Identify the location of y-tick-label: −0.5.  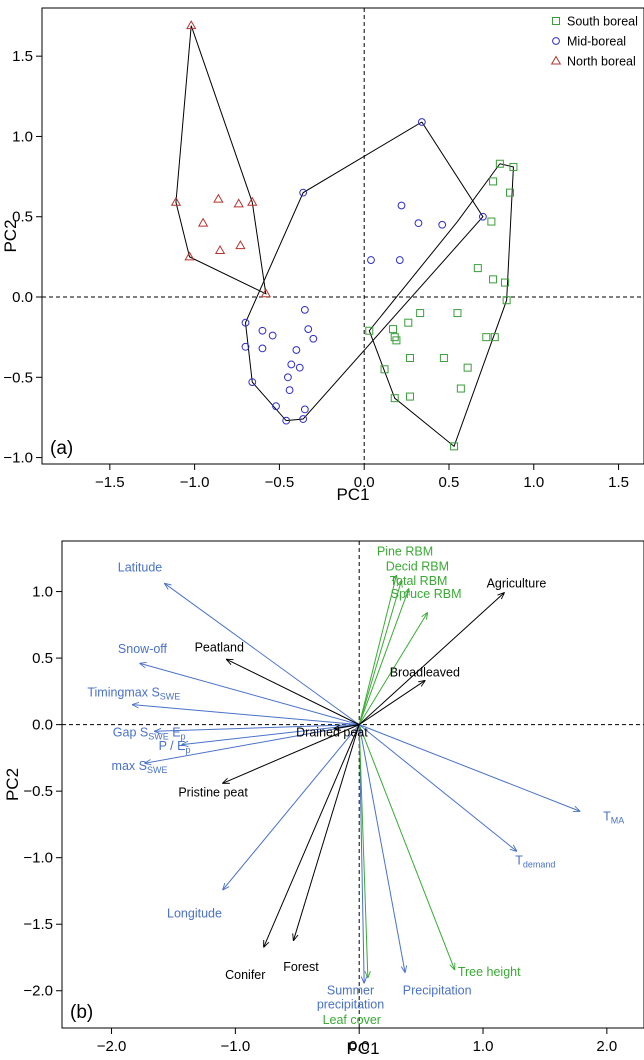
(18, 377).